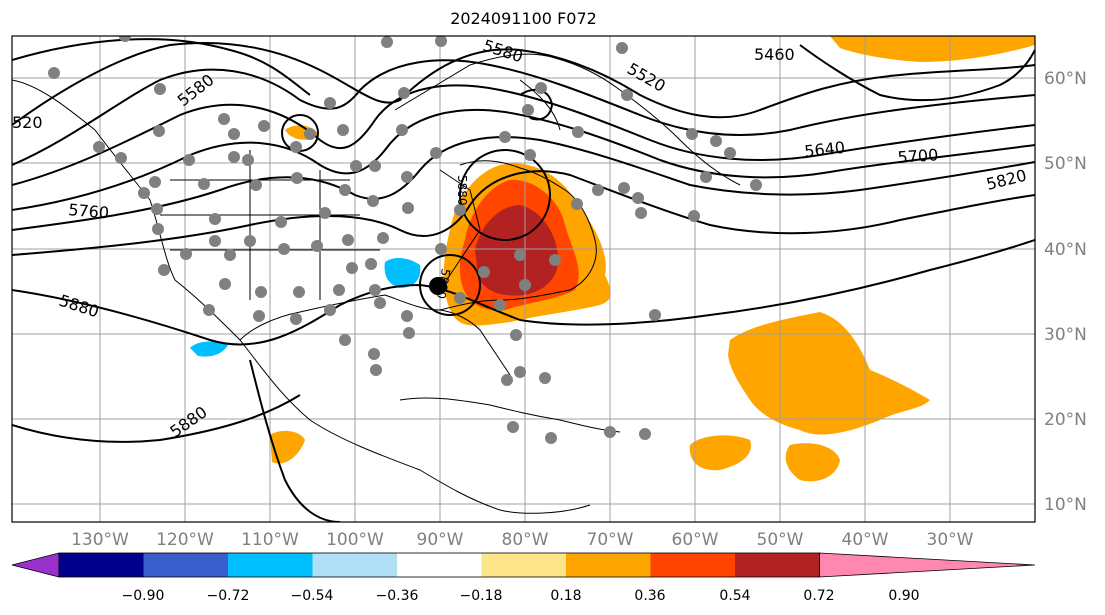 Image resolution: width=1105 pixels, height=615 pixels. What do you see at coordinates (903, 596) in the screenshot?
I see `colorbar-tick-label: 0.90` at bounding box center [903, 596].